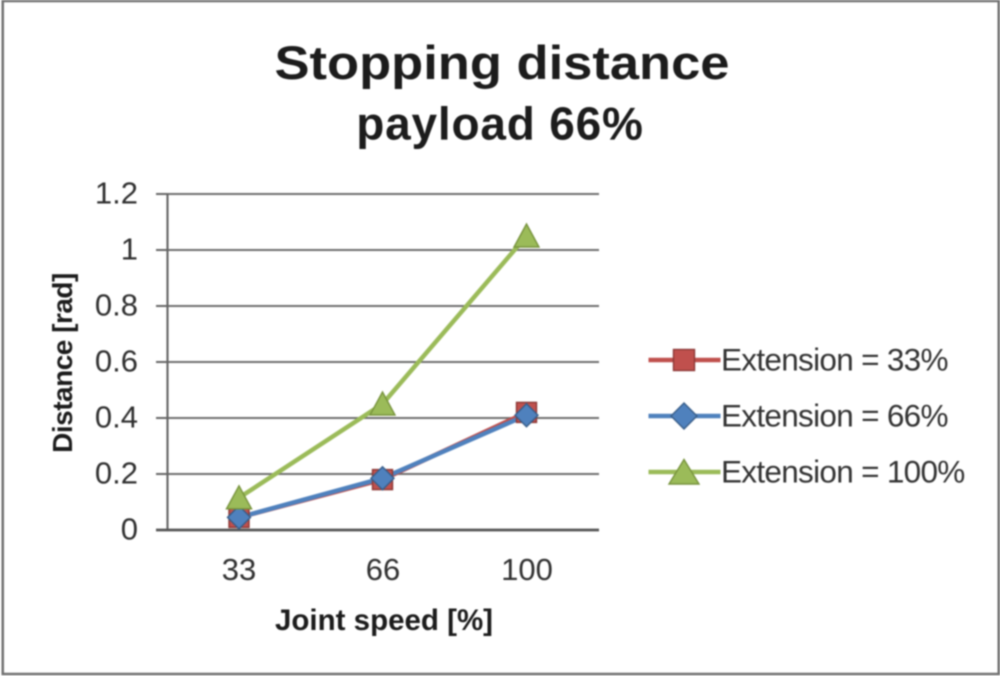  Describe the element at coordinates (843, 472) in the screenshot. I see `svg-text: Extension = 100%` at that location.